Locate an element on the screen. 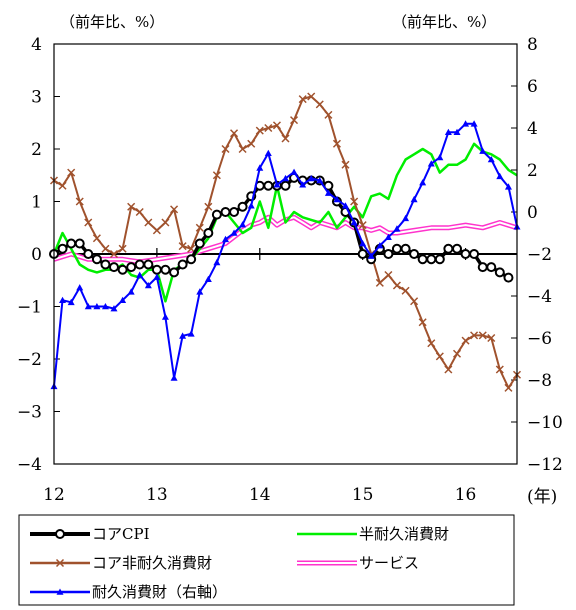 The height and width of the screenshot is (610, 576). legend-item-1: コア非耐久消費財 is located at coordinates (121, 563).